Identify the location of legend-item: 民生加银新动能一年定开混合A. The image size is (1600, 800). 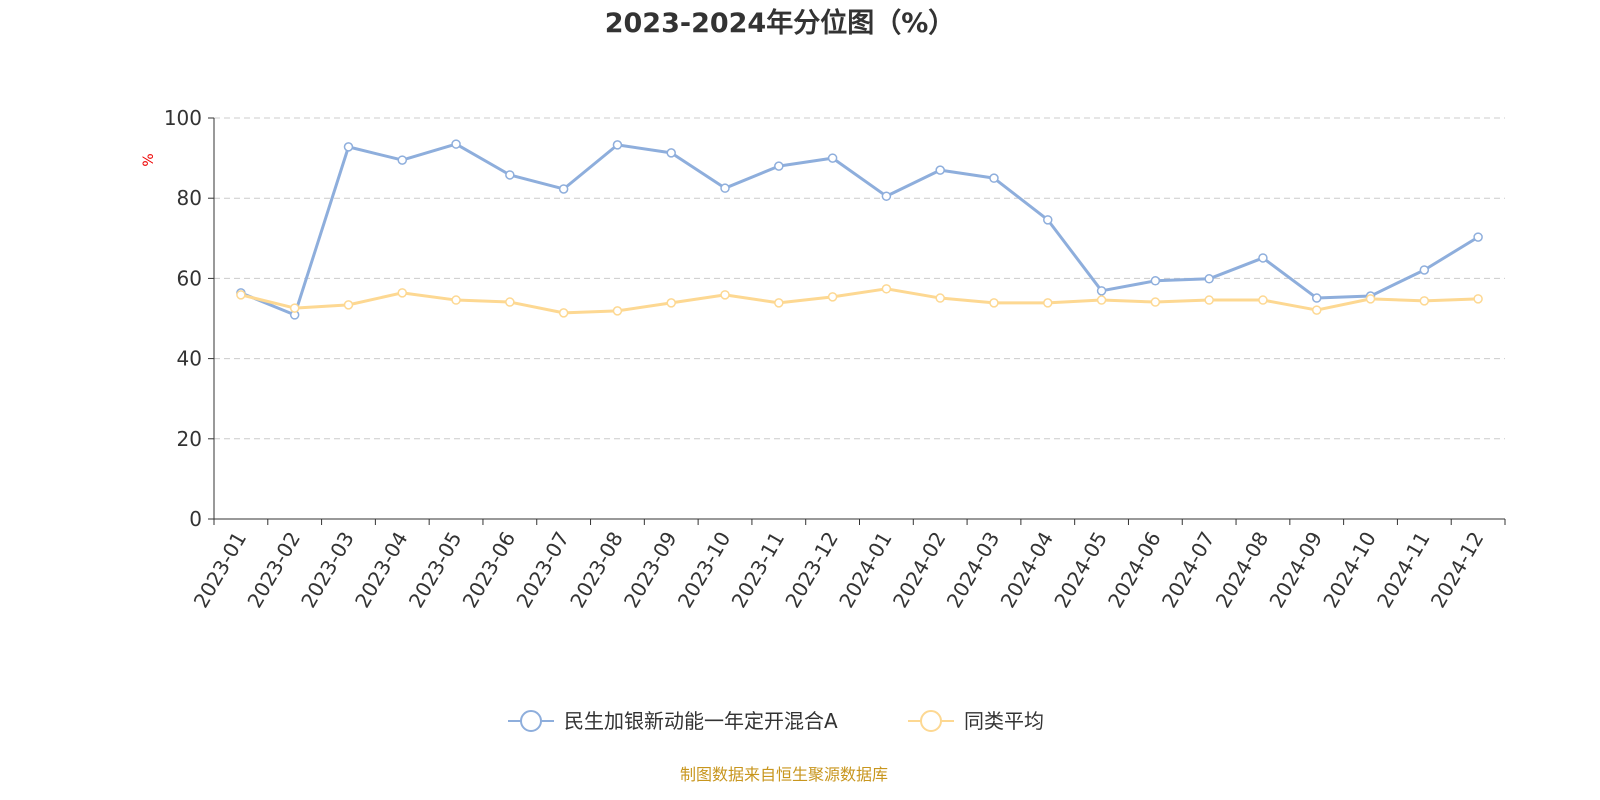
(673, 721).